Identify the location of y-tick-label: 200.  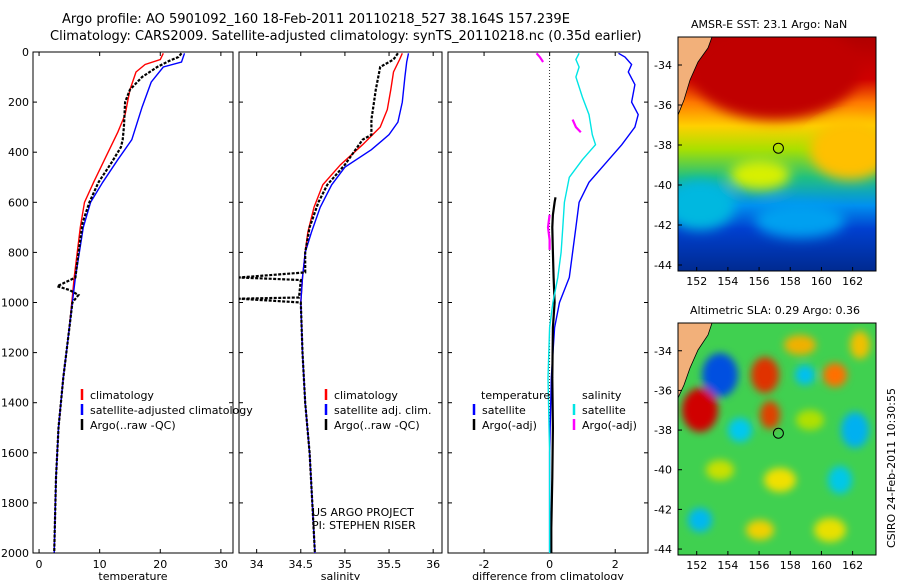
(18, 102).